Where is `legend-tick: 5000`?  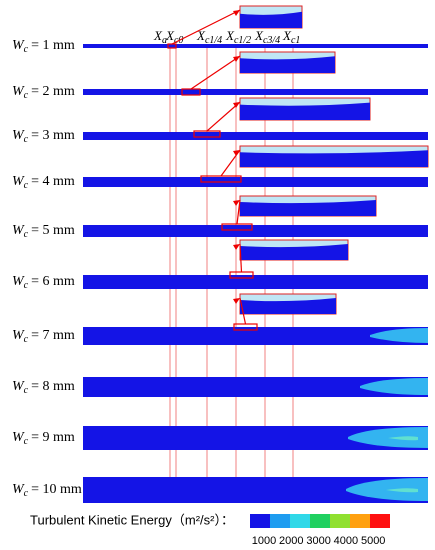 legend-tick: 5000 is located at coordinates (373, 541).